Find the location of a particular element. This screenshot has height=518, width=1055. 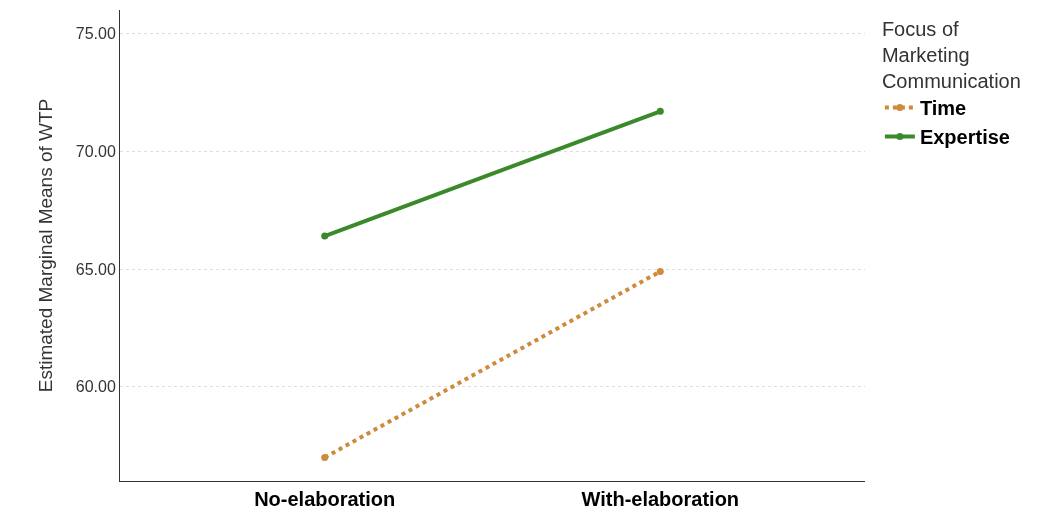

legend-label: Time is located at coordinates (943, 108).